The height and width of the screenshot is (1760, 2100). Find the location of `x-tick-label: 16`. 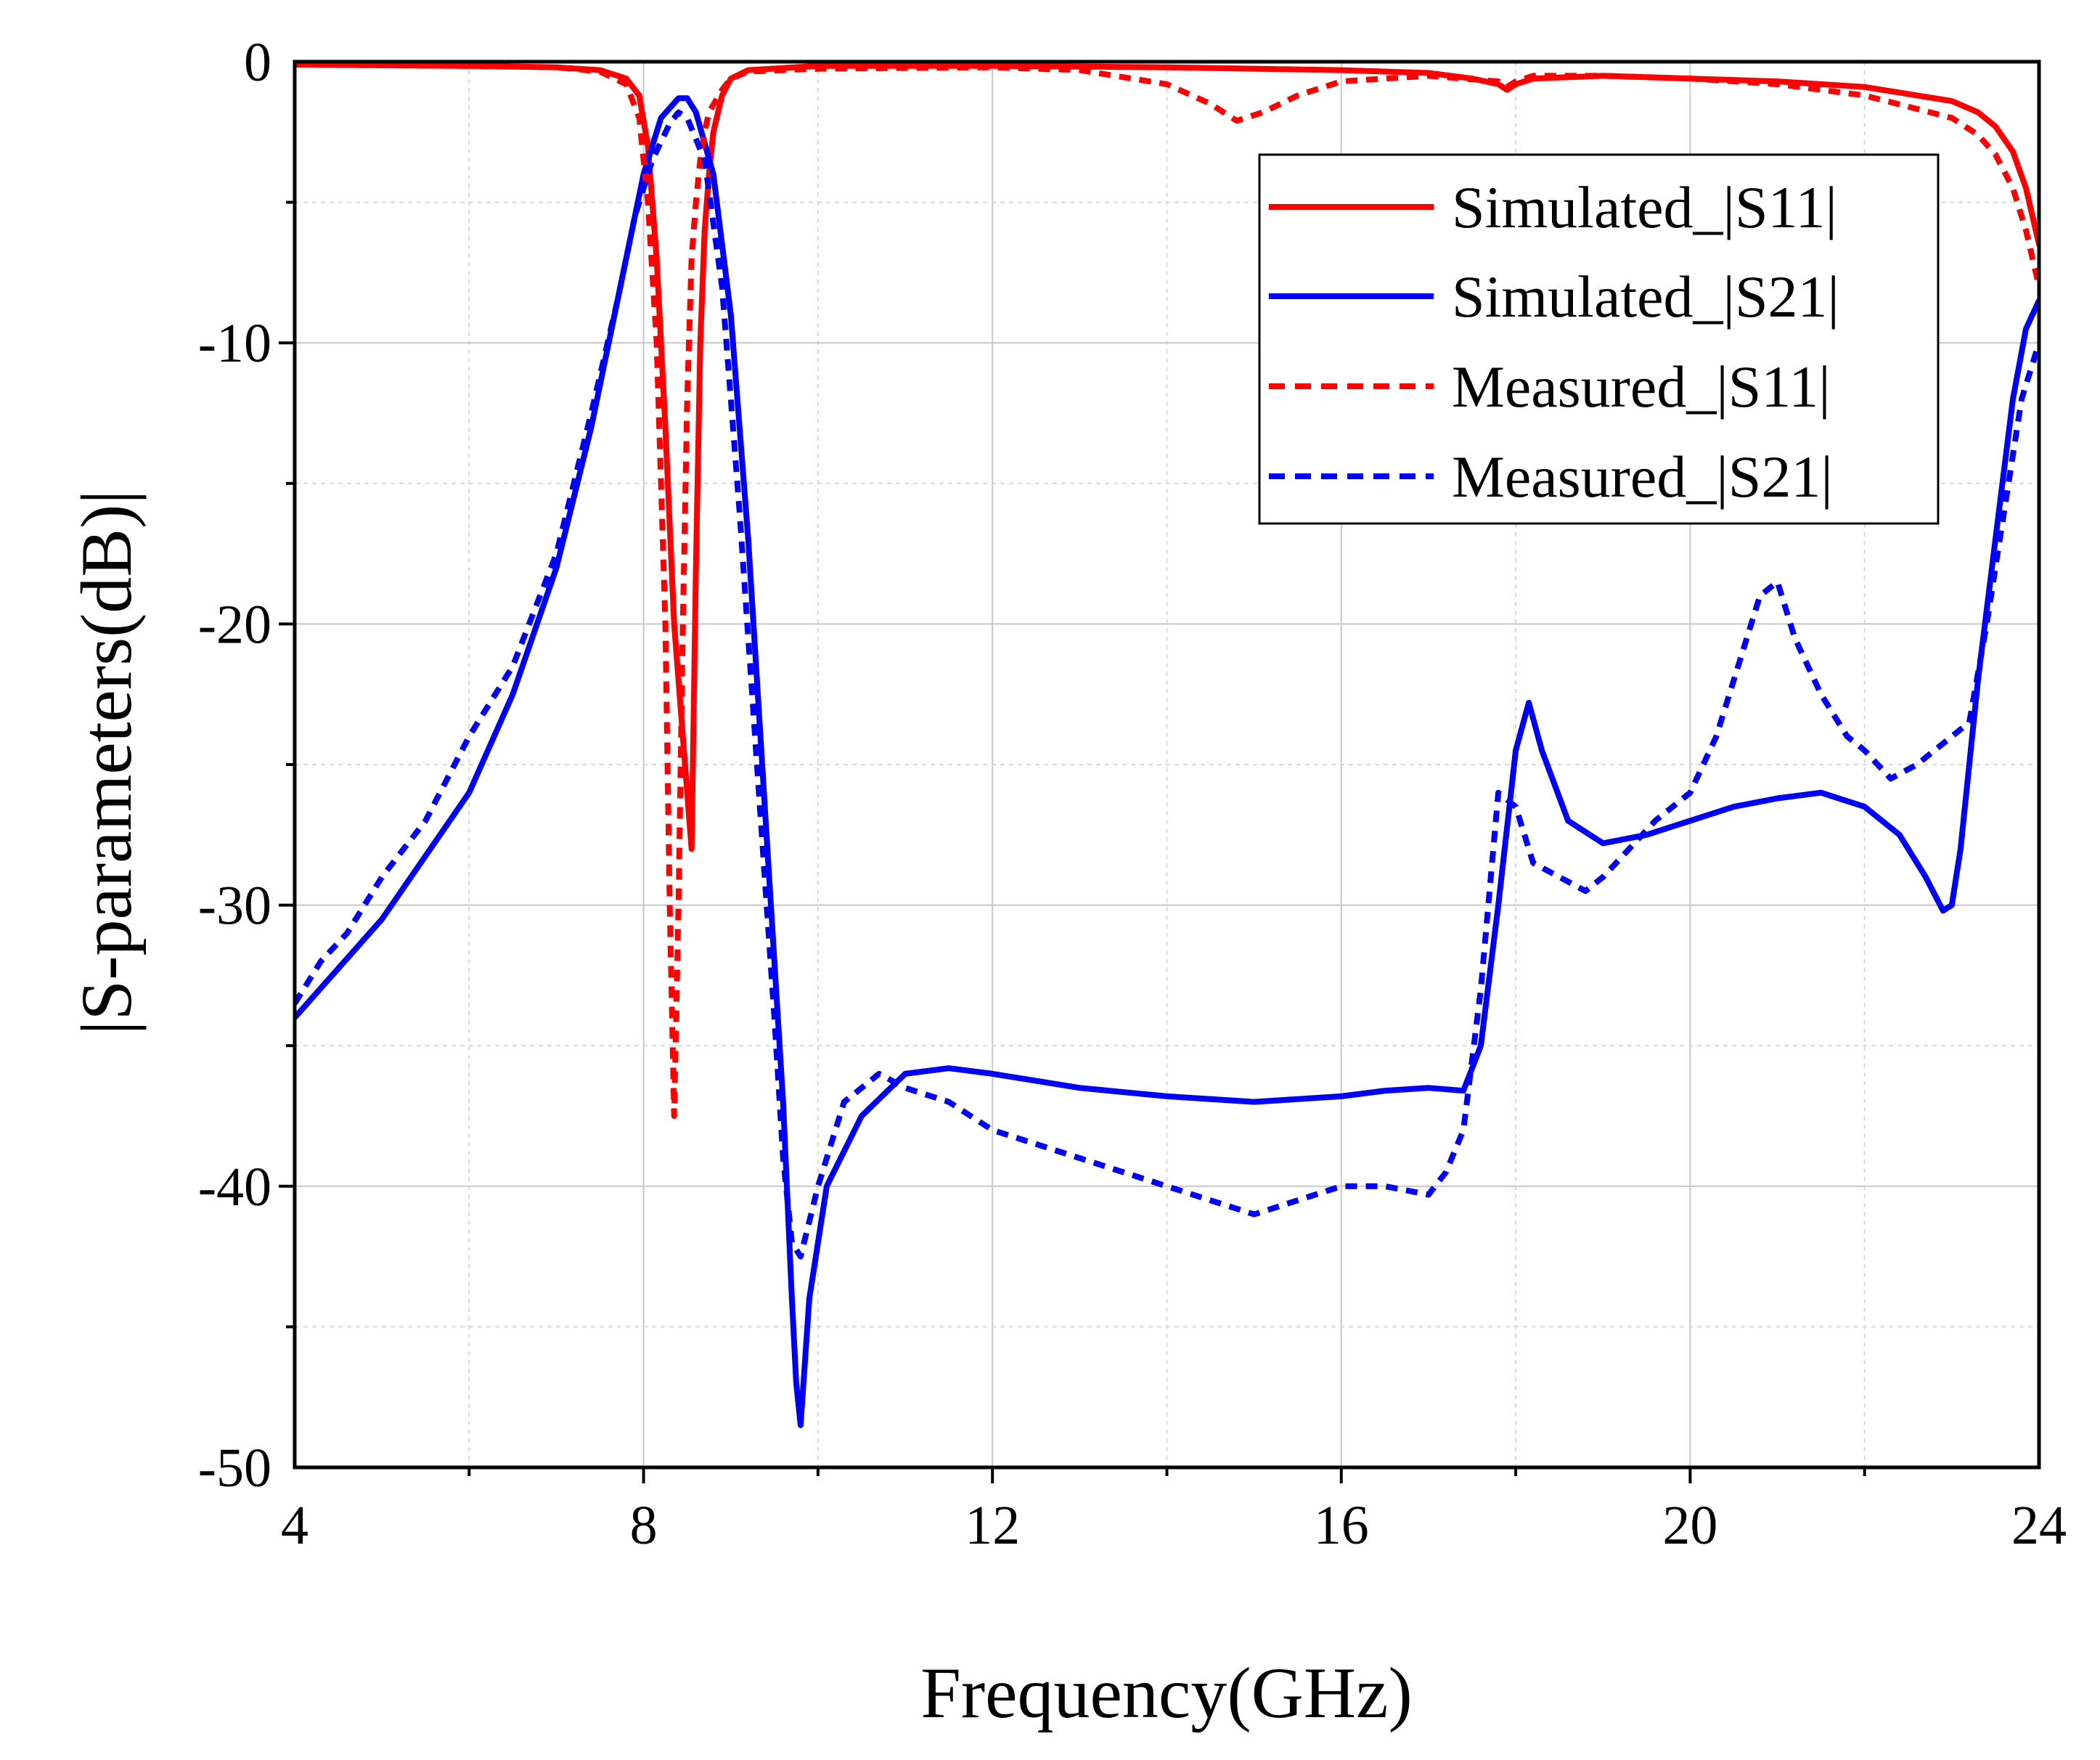

x-tick-label: 16 is located at coordinates (1341, 1525).